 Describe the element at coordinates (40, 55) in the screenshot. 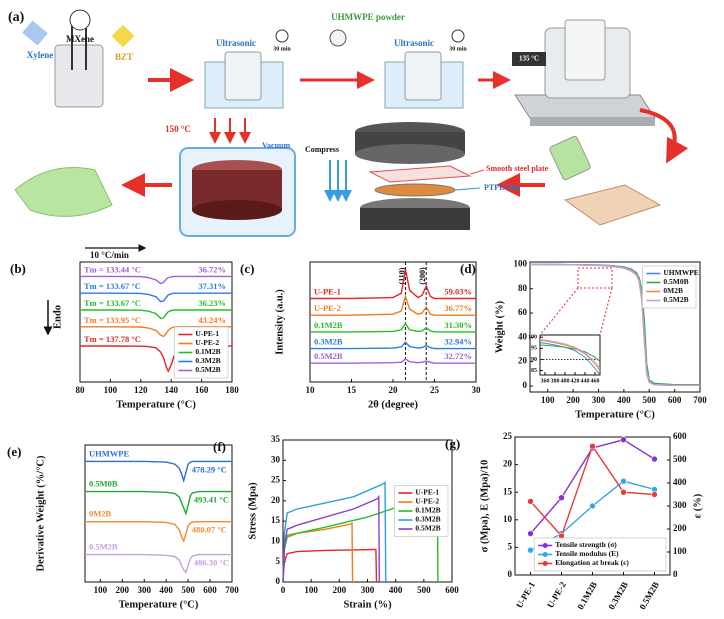

I see `label: Xylene` at that location.